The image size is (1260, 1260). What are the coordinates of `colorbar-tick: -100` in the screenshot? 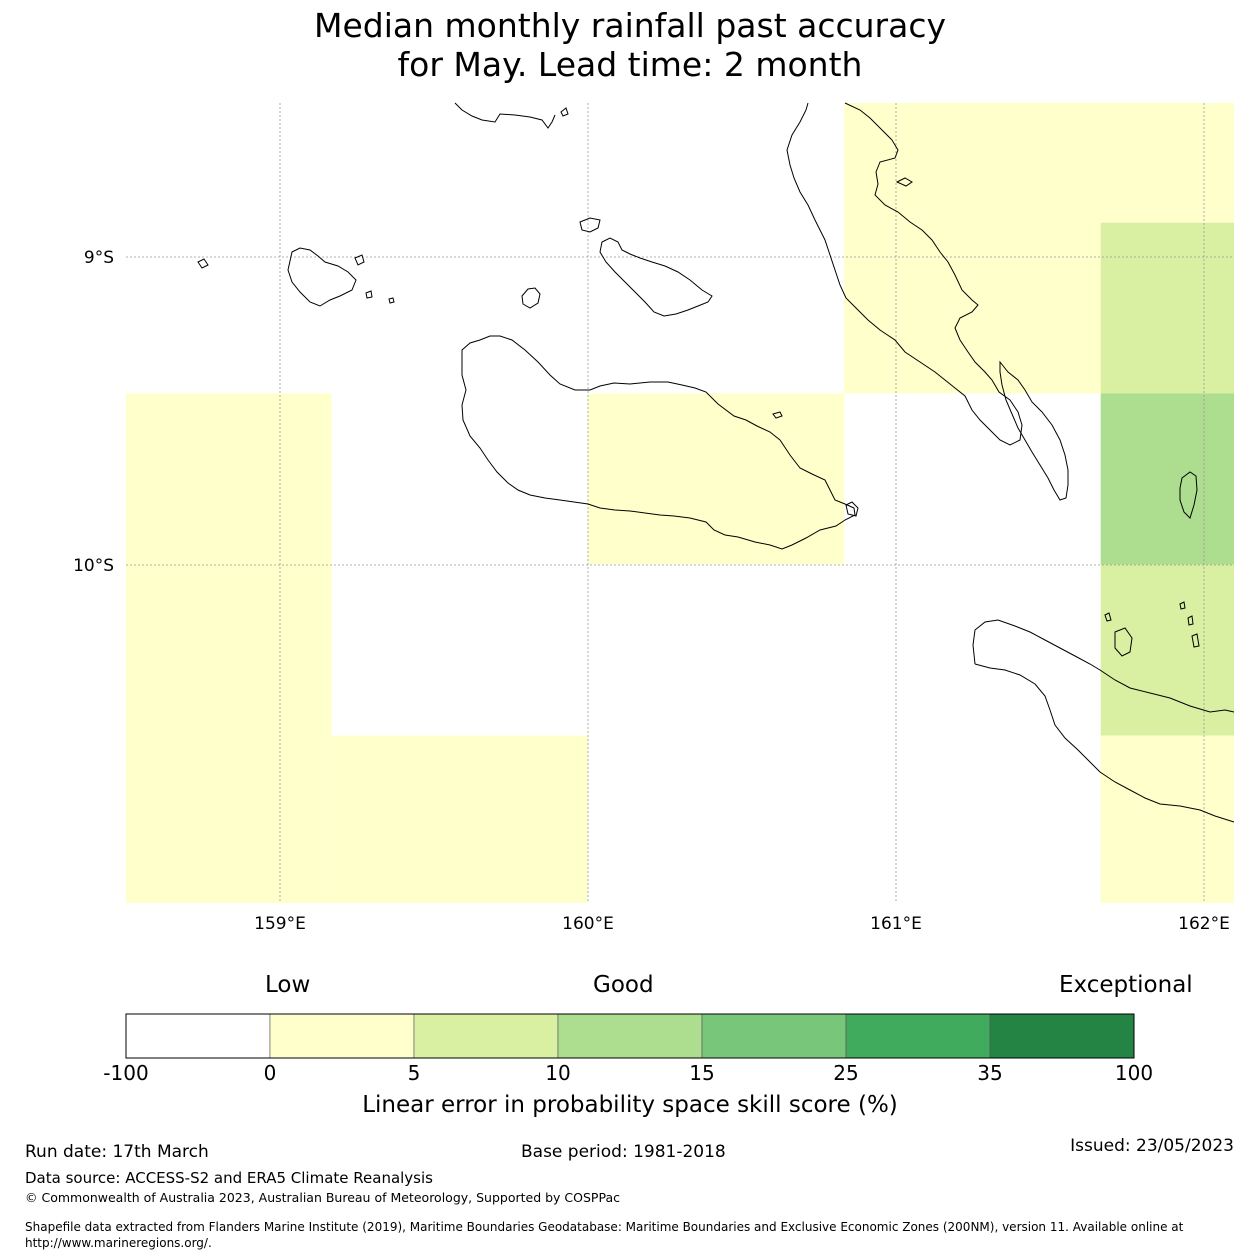 It's located at (126, 1073).